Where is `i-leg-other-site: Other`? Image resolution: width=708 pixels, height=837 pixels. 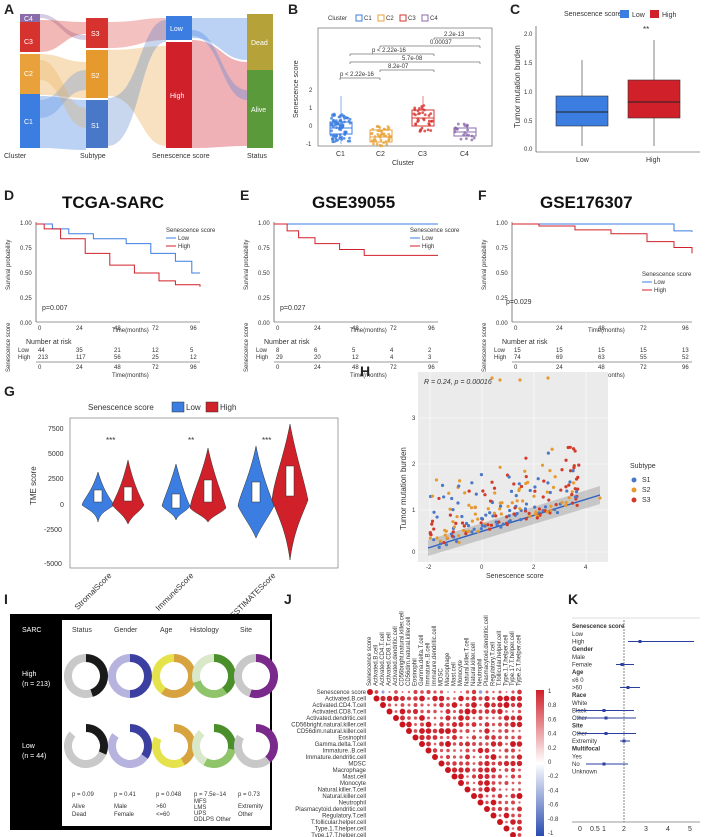
i-leg-other-site: Other is located at coordinates (245, 815).